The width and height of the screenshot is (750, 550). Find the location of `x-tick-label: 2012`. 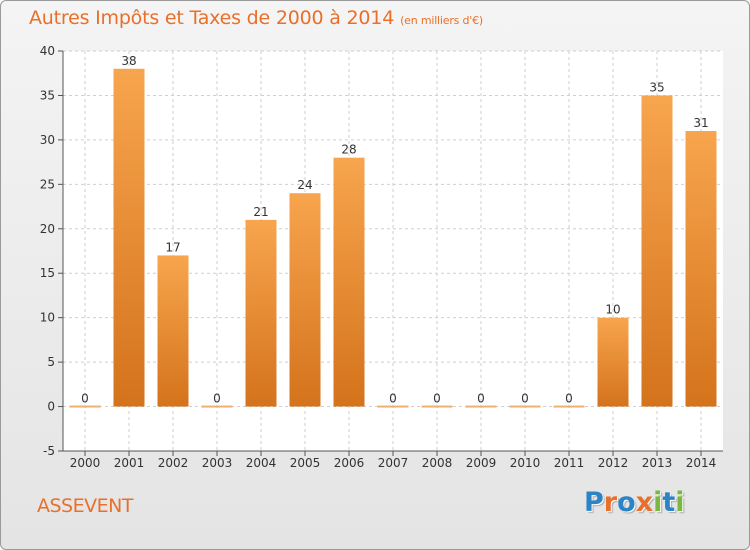

x-tick-label: 2012 is located at coordinates (613, 463).